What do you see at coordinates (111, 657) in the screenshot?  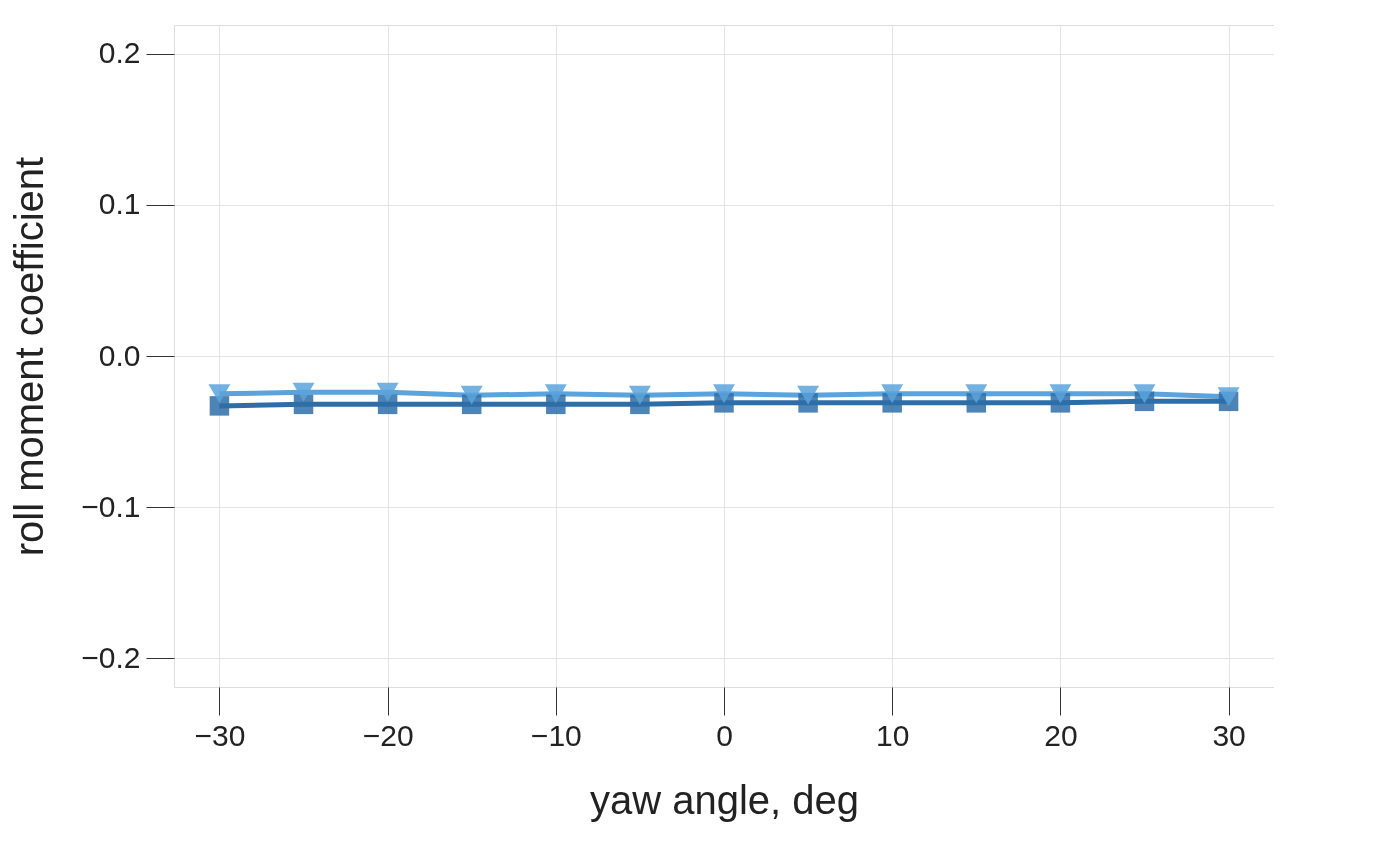 I see `y-tick-label: −0.2` at bounding box center [111, 657].